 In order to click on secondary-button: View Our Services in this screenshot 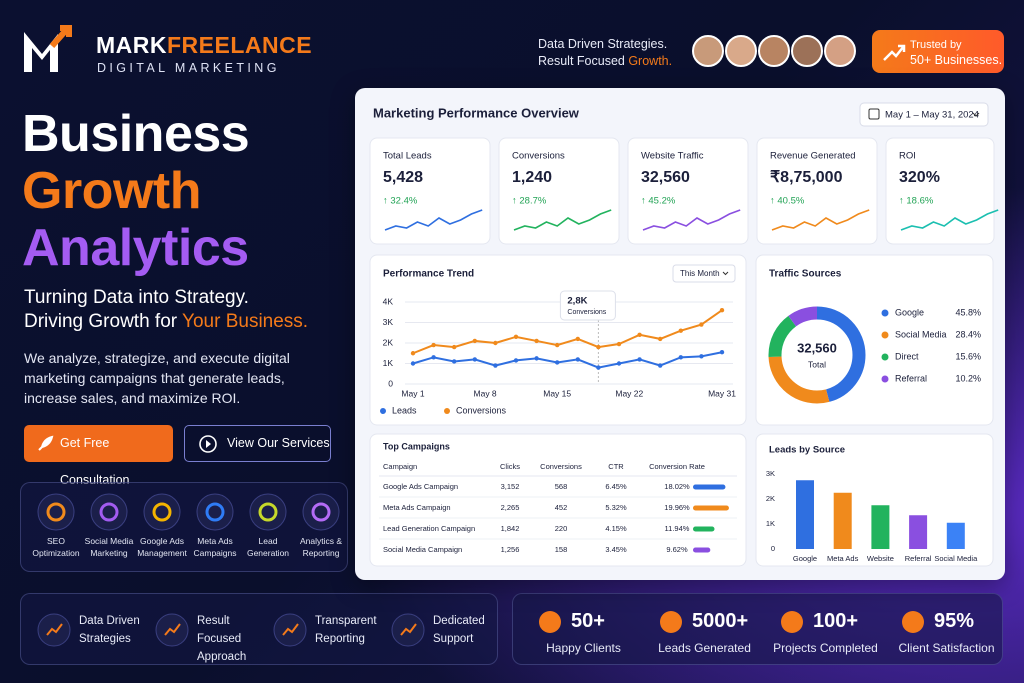, I will do `click(257, 443)`.